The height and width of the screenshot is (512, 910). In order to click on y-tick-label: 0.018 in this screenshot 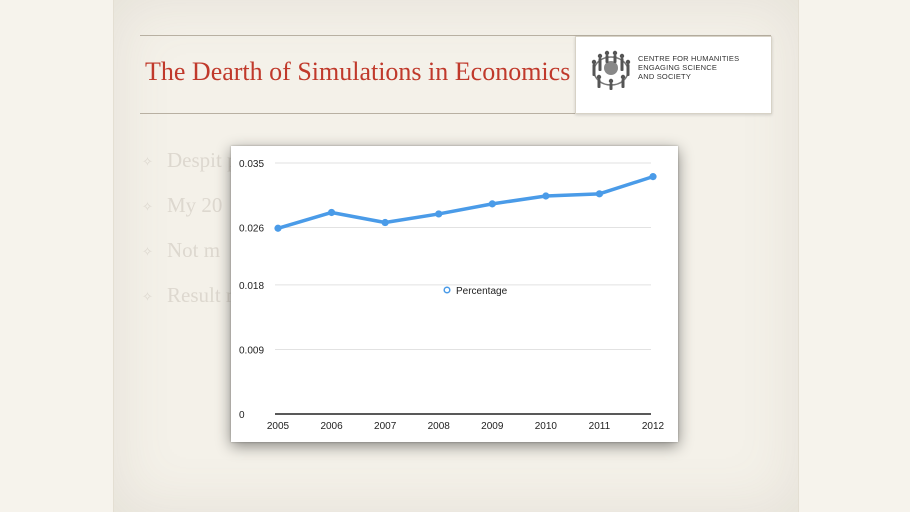, I will do `click(251, 286)`.